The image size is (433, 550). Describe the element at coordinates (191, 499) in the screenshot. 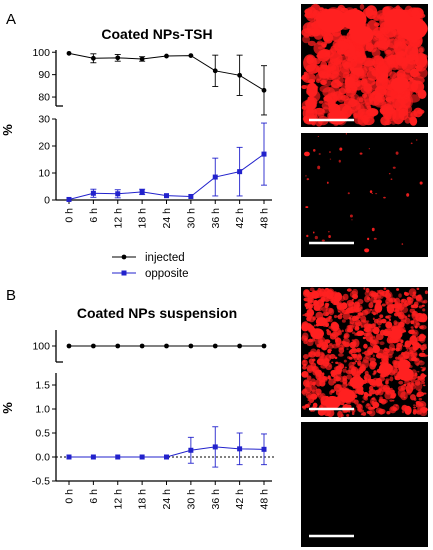

I see `chart-b-x-tick-label-5: 30 h` at that location.